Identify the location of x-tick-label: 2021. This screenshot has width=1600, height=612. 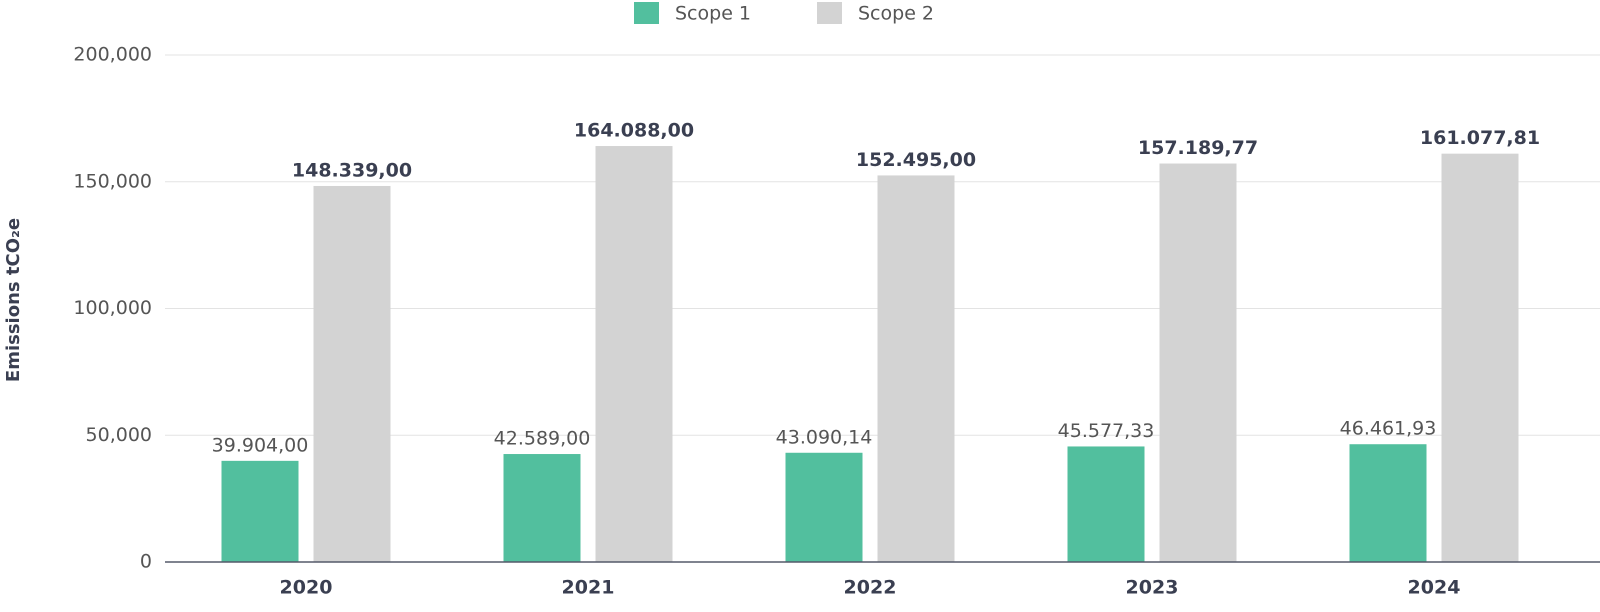
(588, 588).